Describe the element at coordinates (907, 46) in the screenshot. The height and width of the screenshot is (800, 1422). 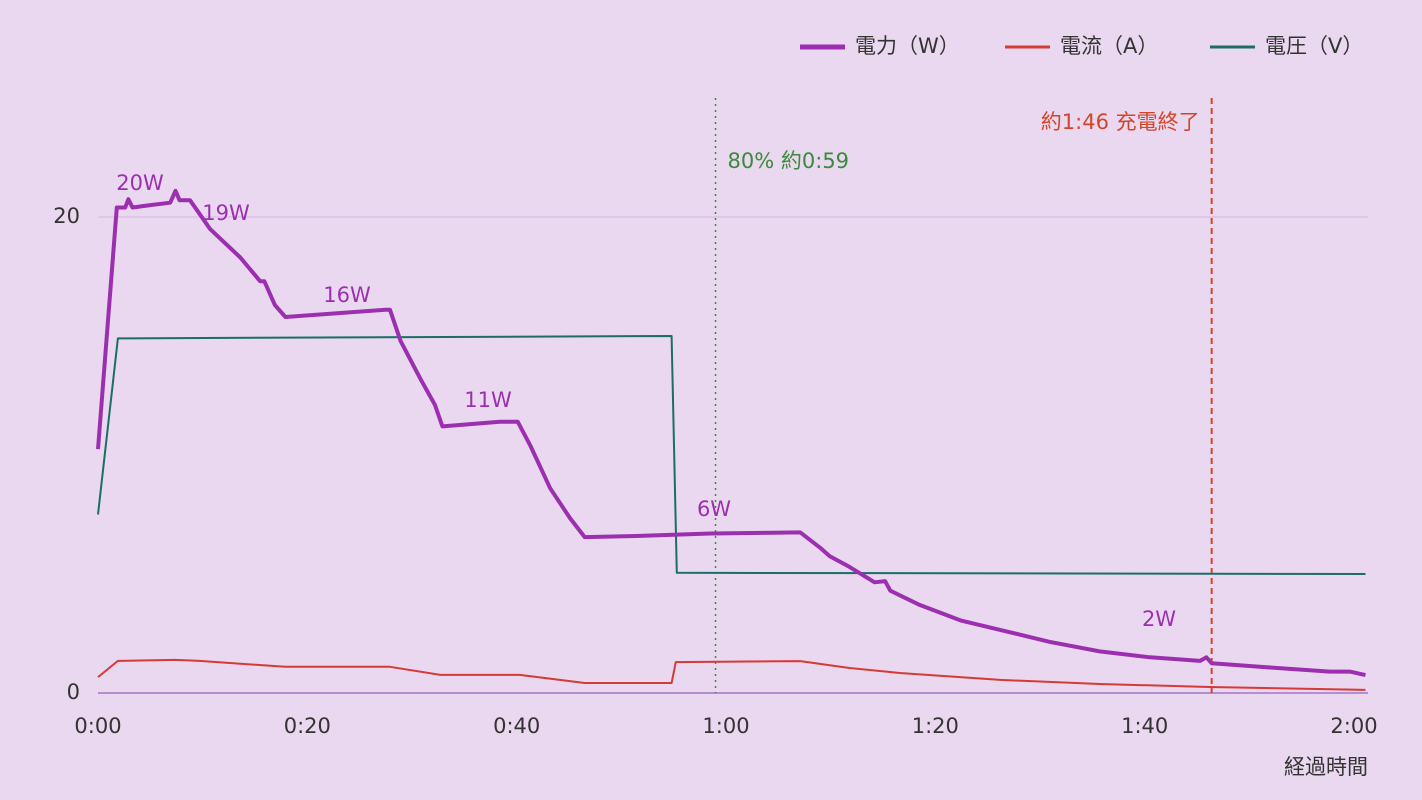
I see `legend-label: 電力（W）` at that location.